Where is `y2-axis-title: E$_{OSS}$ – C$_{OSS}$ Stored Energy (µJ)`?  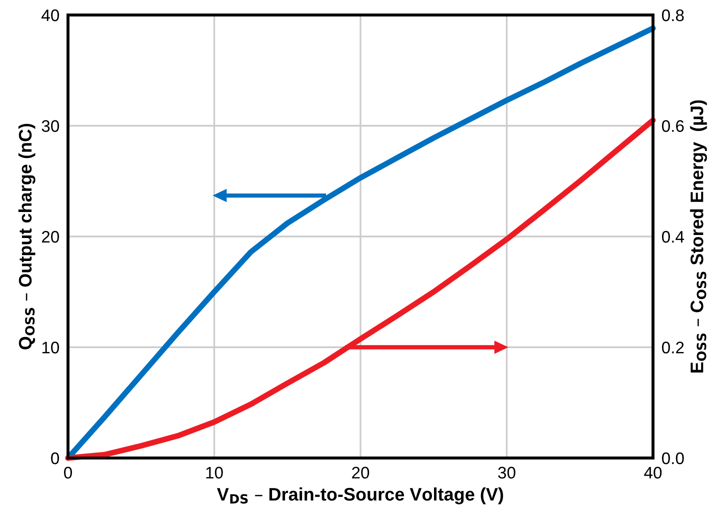
y2-axis-title: E$_{OSS}$ – C$_{OSS}$ Stored Energy (µJ) is located at coordinates (698, 236).